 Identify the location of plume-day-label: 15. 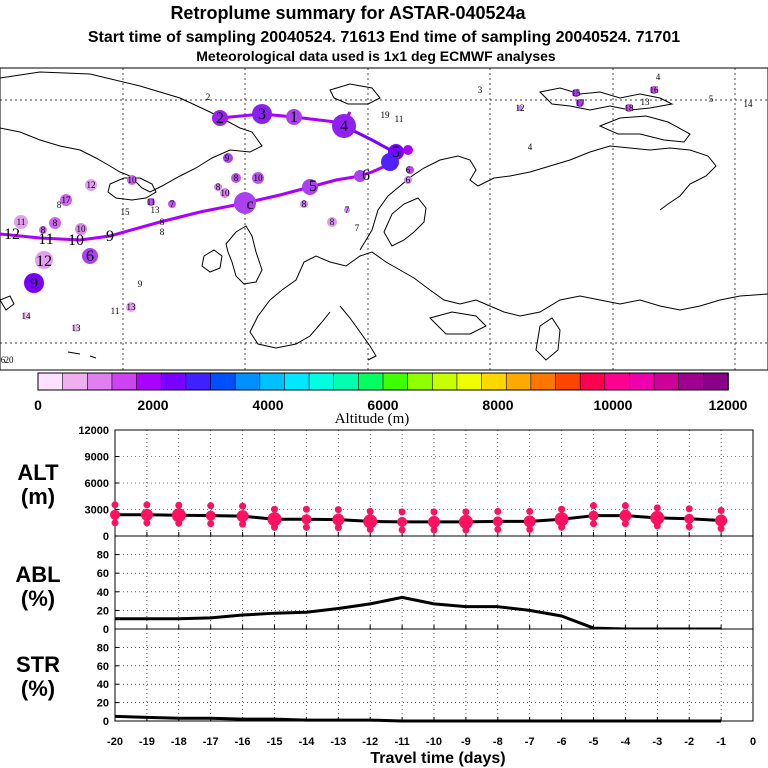
(126, 212).